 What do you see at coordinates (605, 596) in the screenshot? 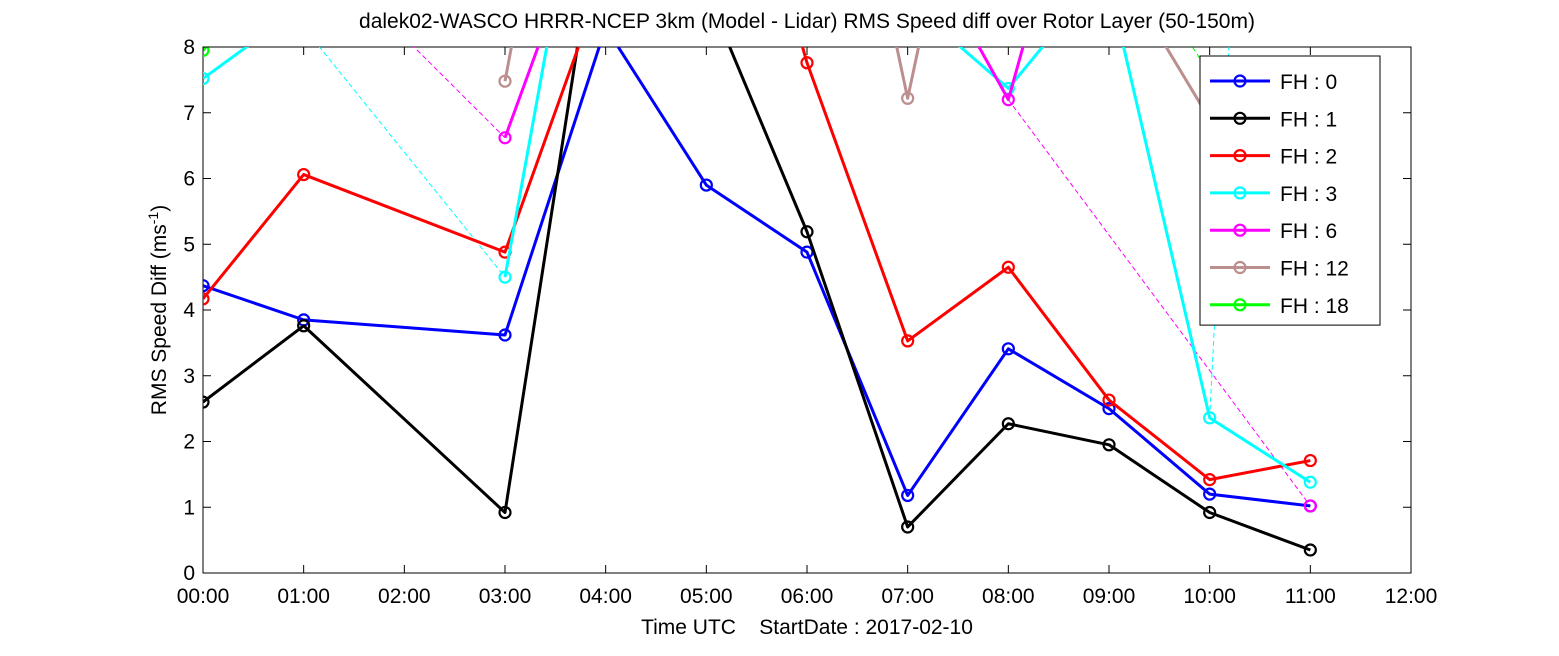
I see `x-tick-label: 04:00` at bounding box center [605, 596].